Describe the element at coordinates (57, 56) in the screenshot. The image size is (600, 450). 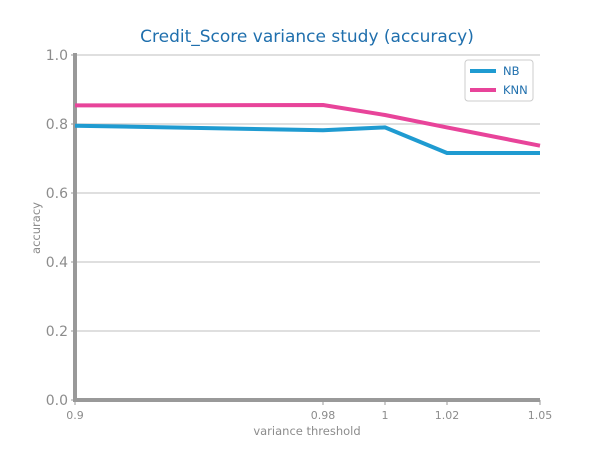
I see `y-tick-label: 1.0` at that location.